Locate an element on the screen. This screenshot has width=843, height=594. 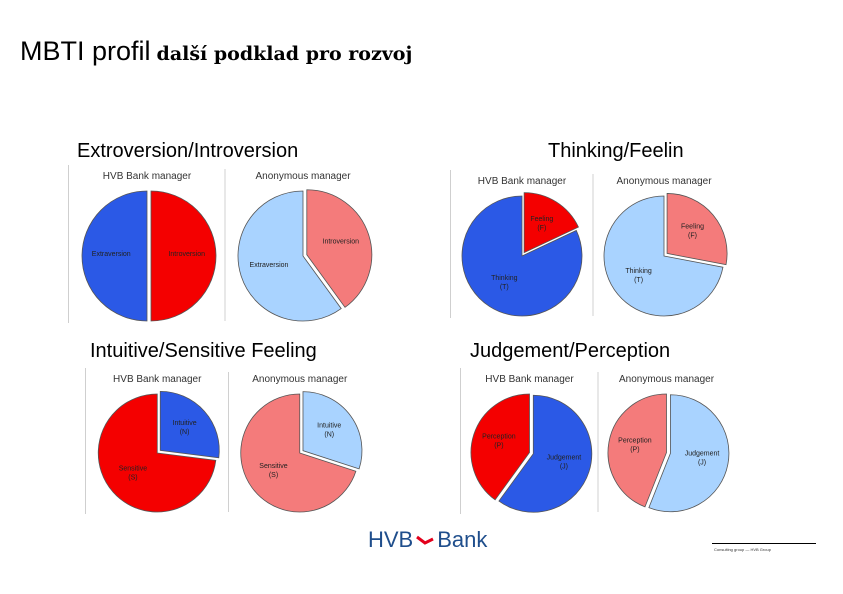
logo-swoosh-icon is located at coordinates (425, 540).